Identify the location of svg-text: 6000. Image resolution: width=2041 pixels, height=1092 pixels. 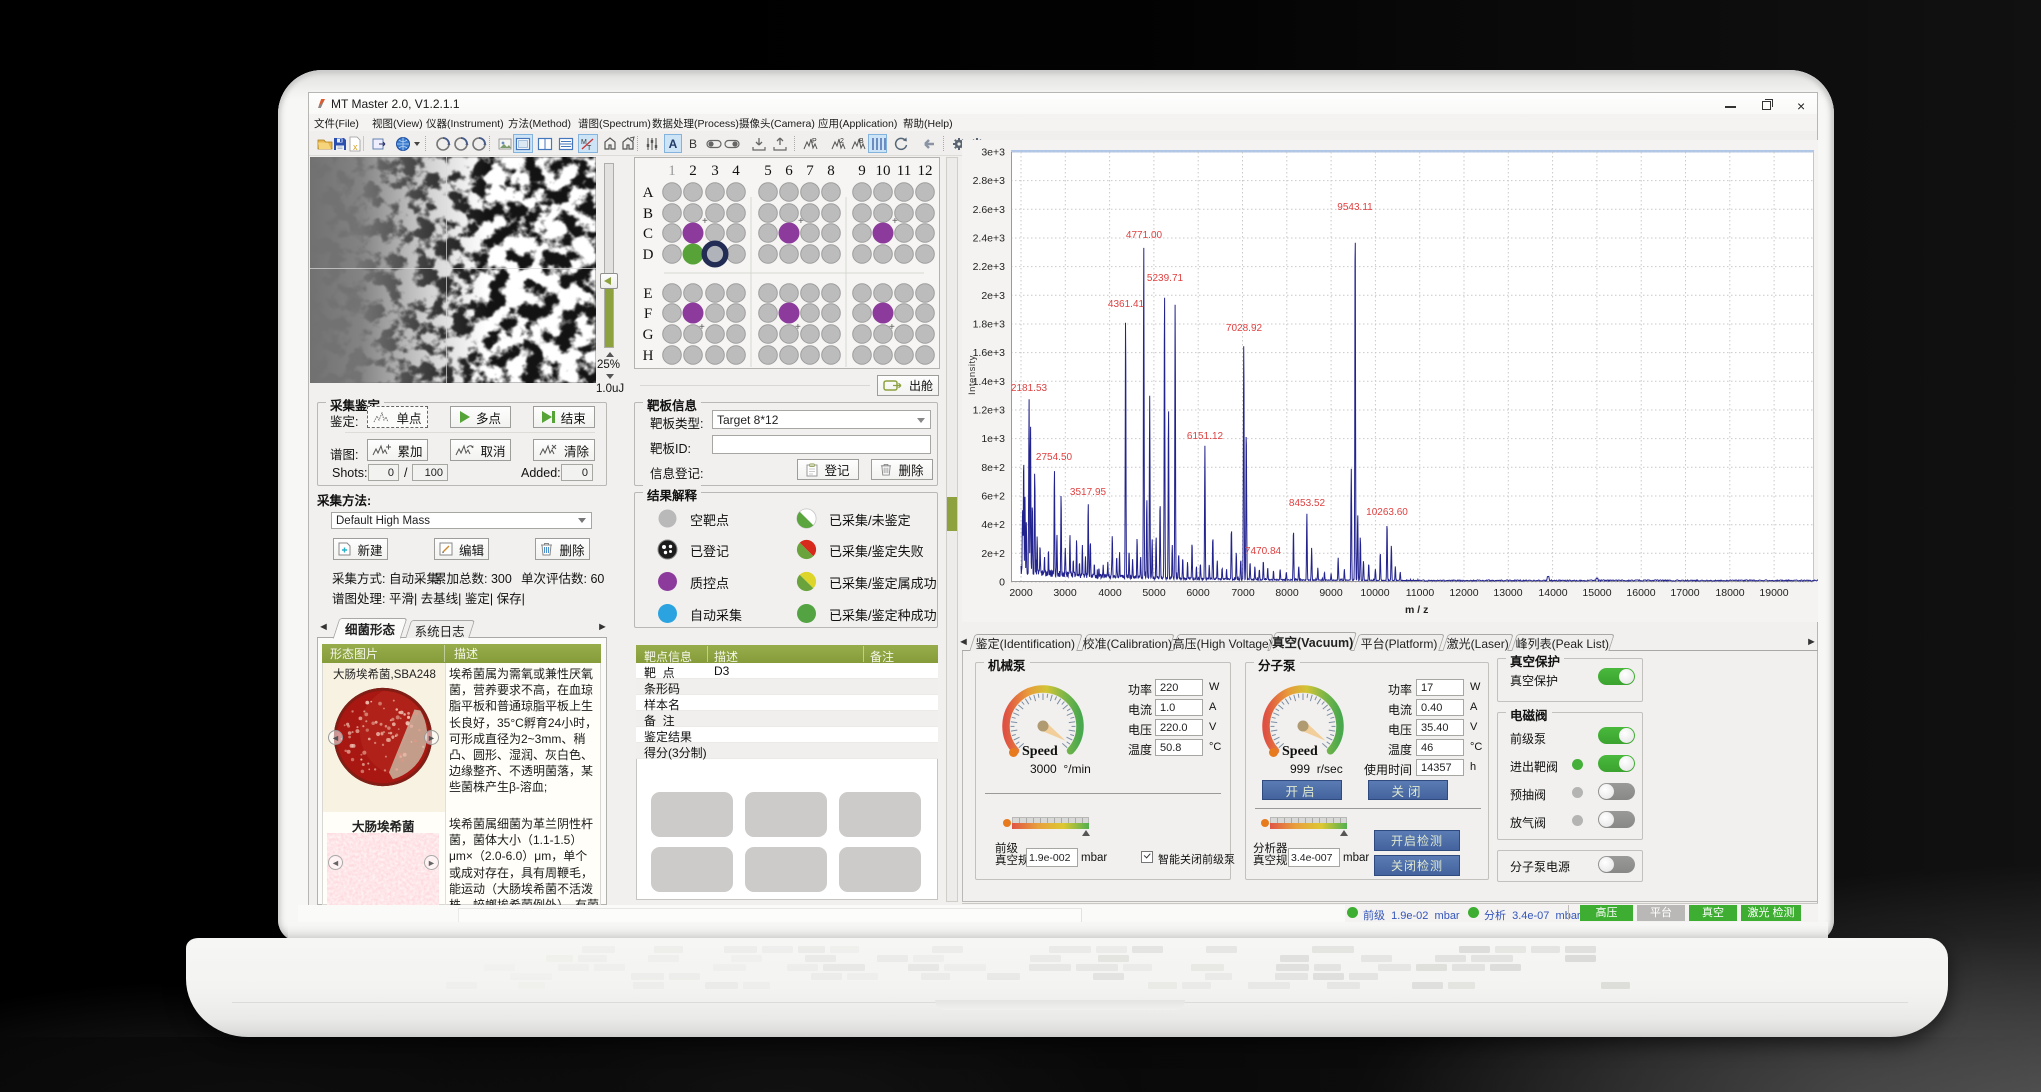
(1198, 593).